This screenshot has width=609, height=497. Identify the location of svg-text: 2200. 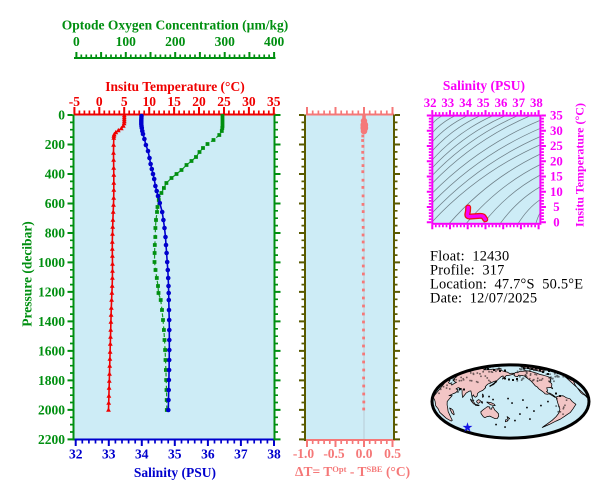
(51, 439).